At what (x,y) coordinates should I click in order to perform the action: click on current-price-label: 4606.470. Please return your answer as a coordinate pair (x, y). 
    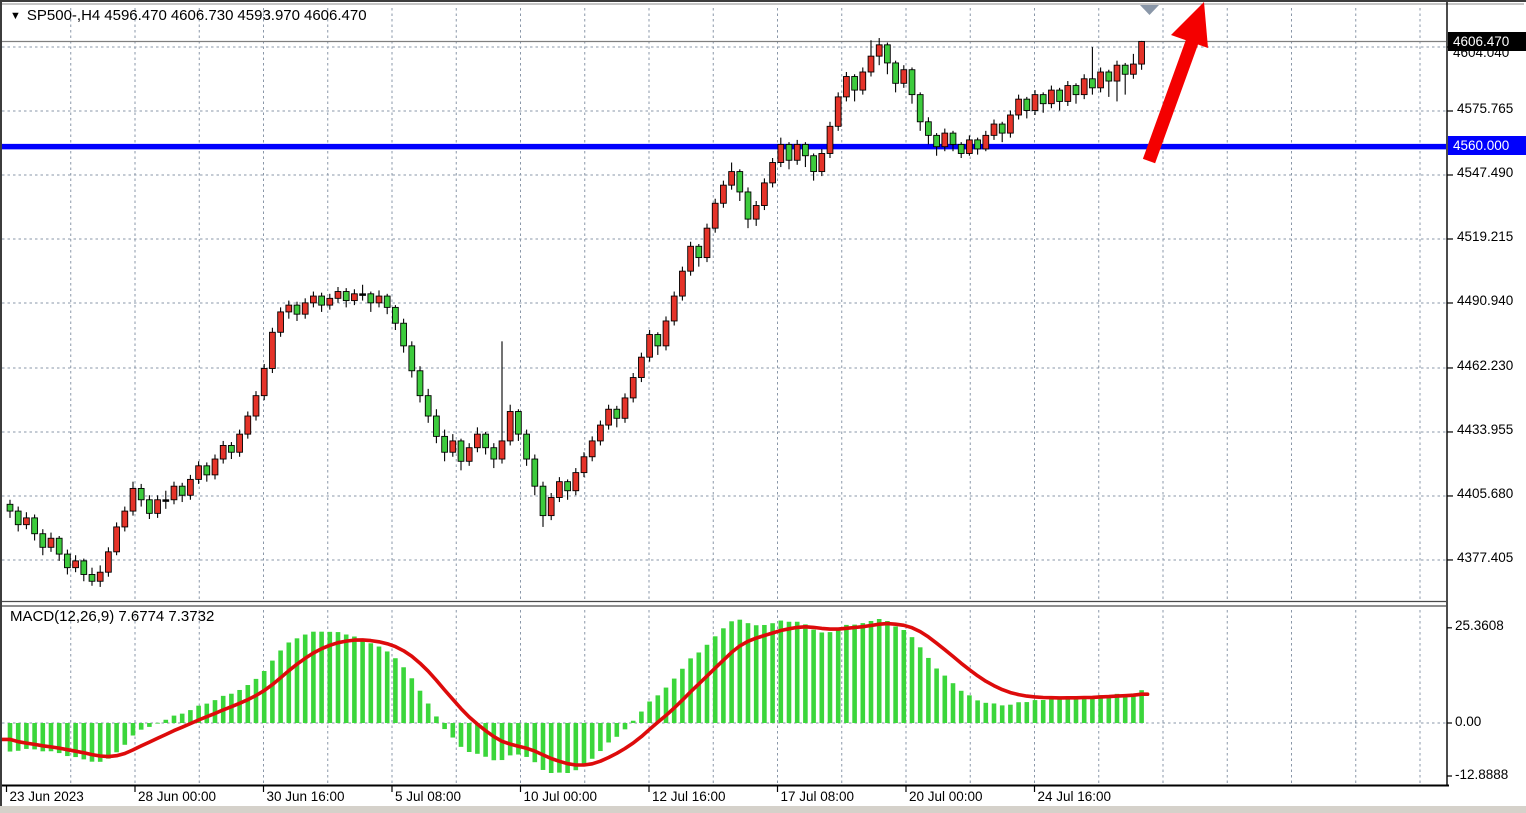
    Looking at the image, I should click on (1487, 41).